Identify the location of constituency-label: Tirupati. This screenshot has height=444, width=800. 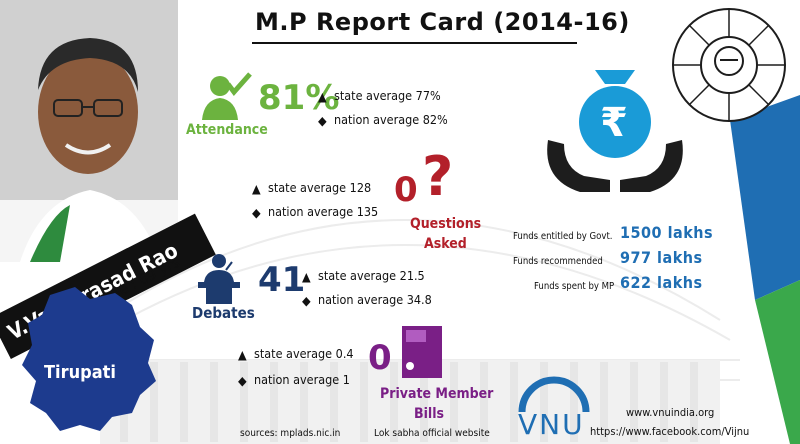
(80, 372).